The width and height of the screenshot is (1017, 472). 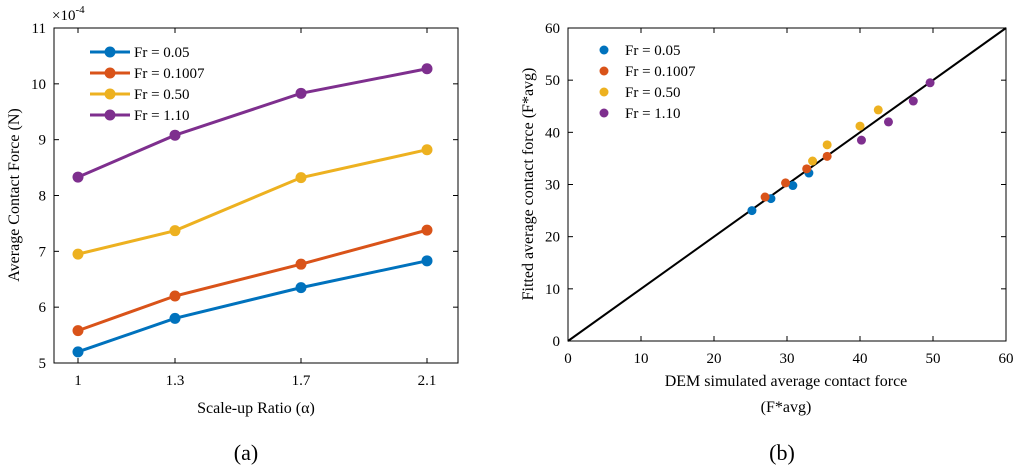 What do you see at coordinates (786, 407) in the screenshot?
I see `x-axis-sublabel-b: (F*avg)` at bounding box center [786, 407].